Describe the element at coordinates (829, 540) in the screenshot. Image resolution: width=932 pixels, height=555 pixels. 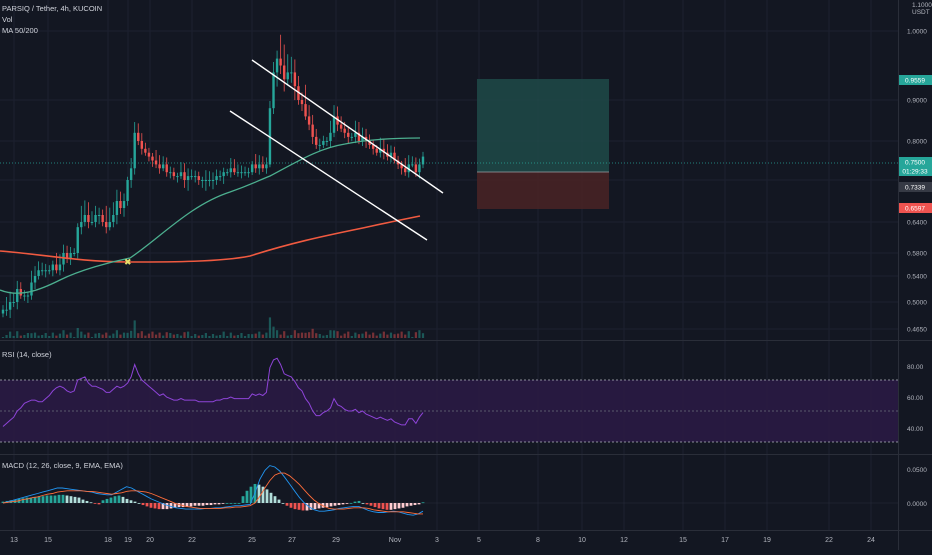
I see `time-tick-18: 22` at that location.